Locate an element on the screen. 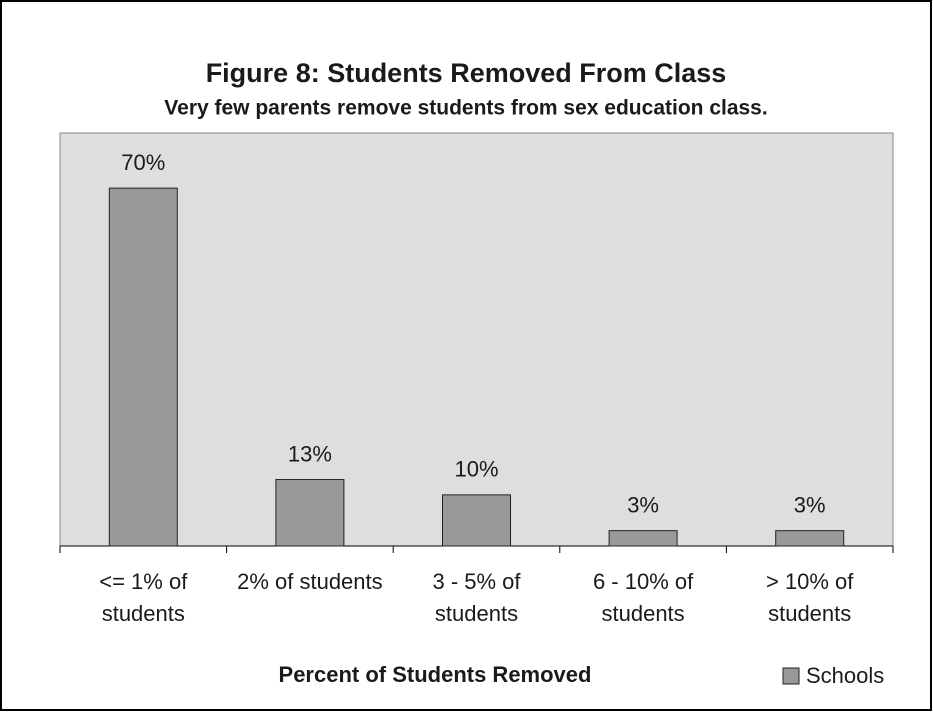  chart-title: Figure 8: Students Removed From Class is located at coordinates (466, 73).